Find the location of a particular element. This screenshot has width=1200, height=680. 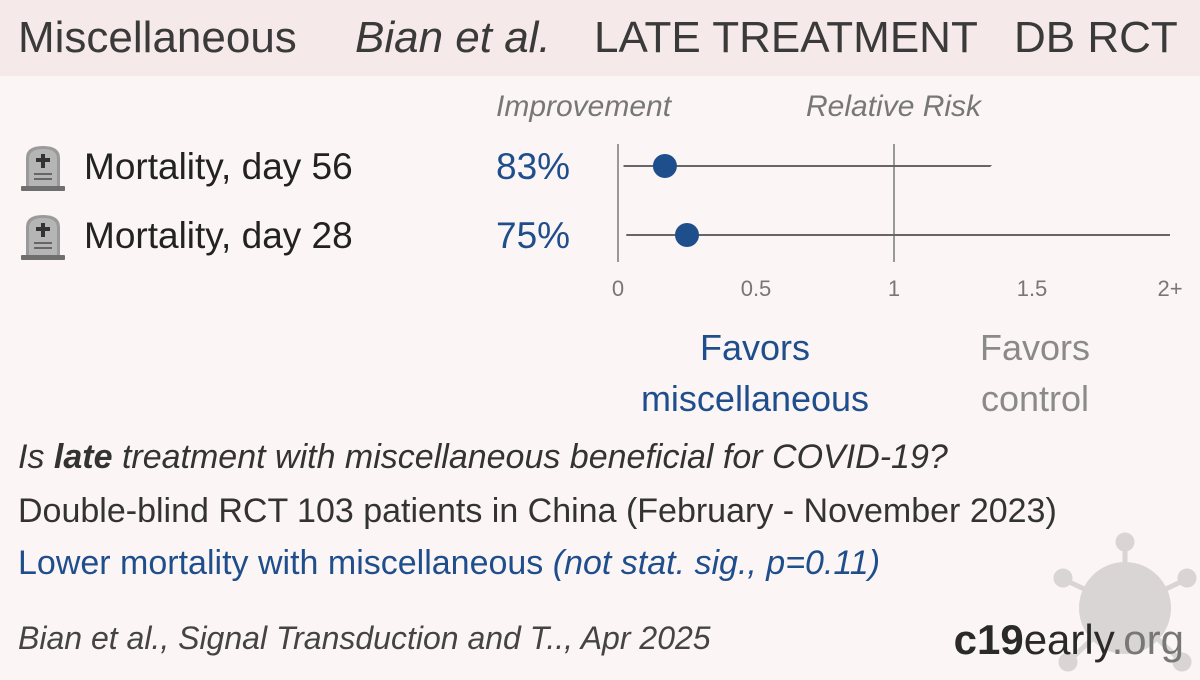

question-emphasis: late is located at coordinates (83, 457).